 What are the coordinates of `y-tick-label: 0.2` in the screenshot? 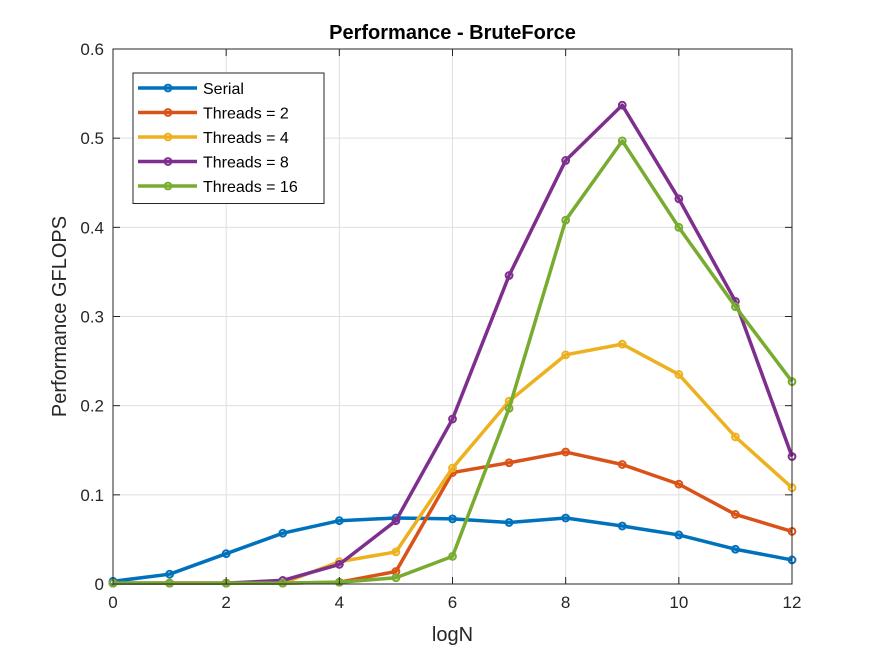 It's located at (92, 406).